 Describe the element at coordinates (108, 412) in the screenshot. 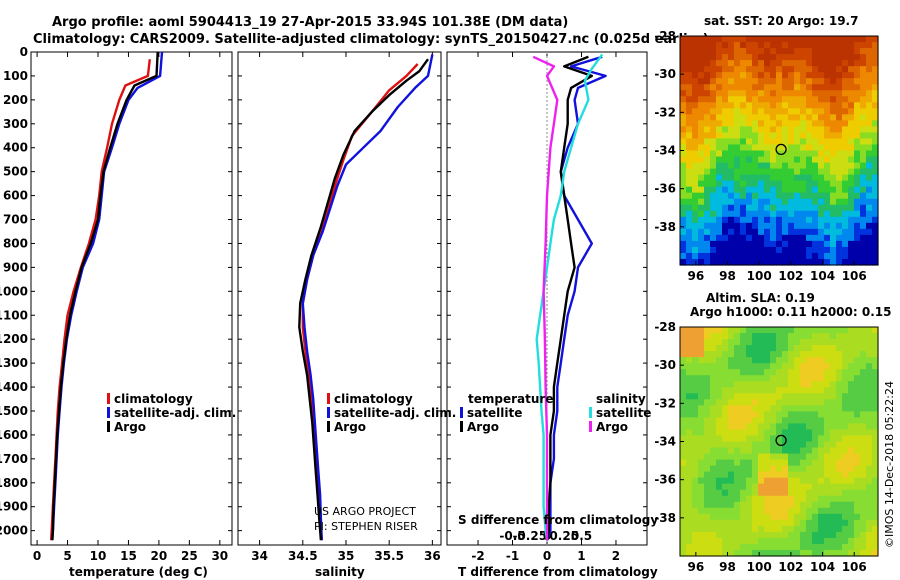

I see `legend-swatch-satellite` at that location.